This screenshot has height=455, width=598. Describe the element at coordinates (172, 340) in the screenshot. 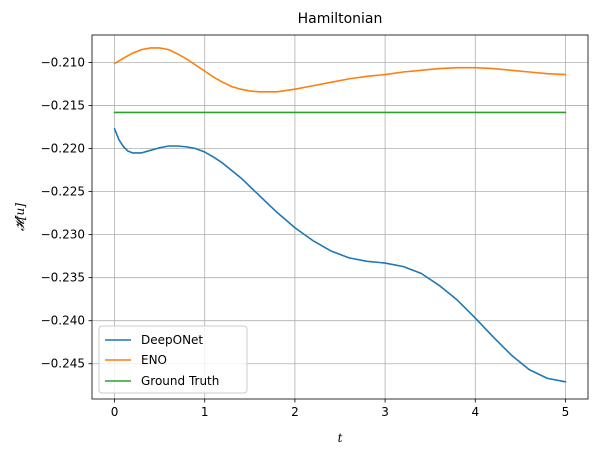

I see `legend-label-deeponet: DeepONet` at that location.